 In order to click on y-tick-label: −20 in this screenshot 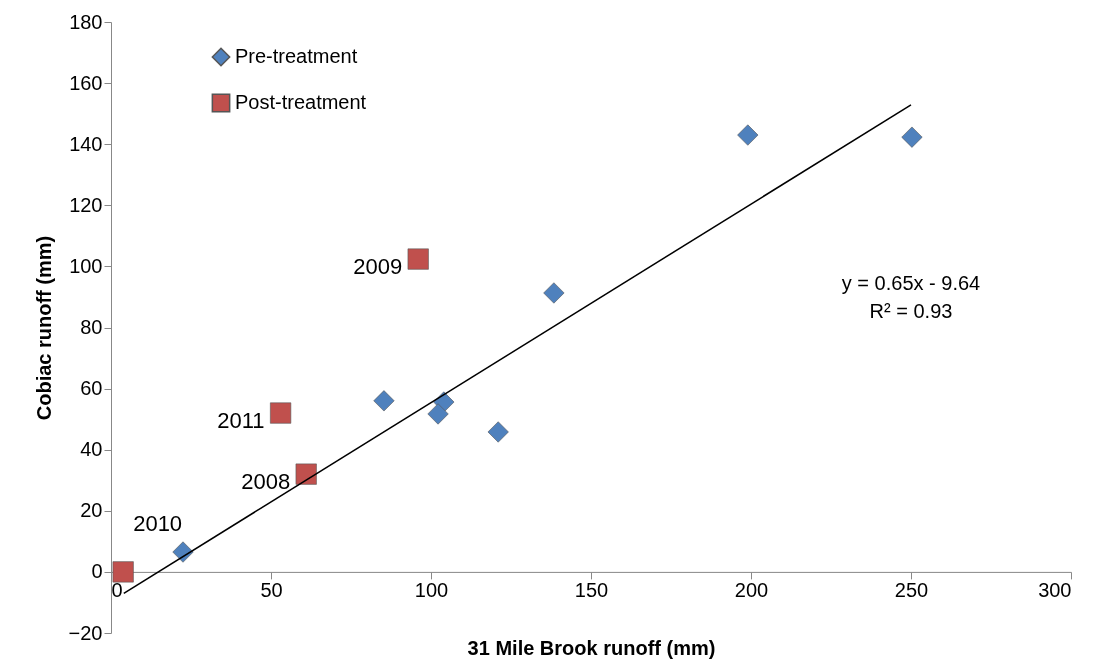, I will do `click(85, 632)`.